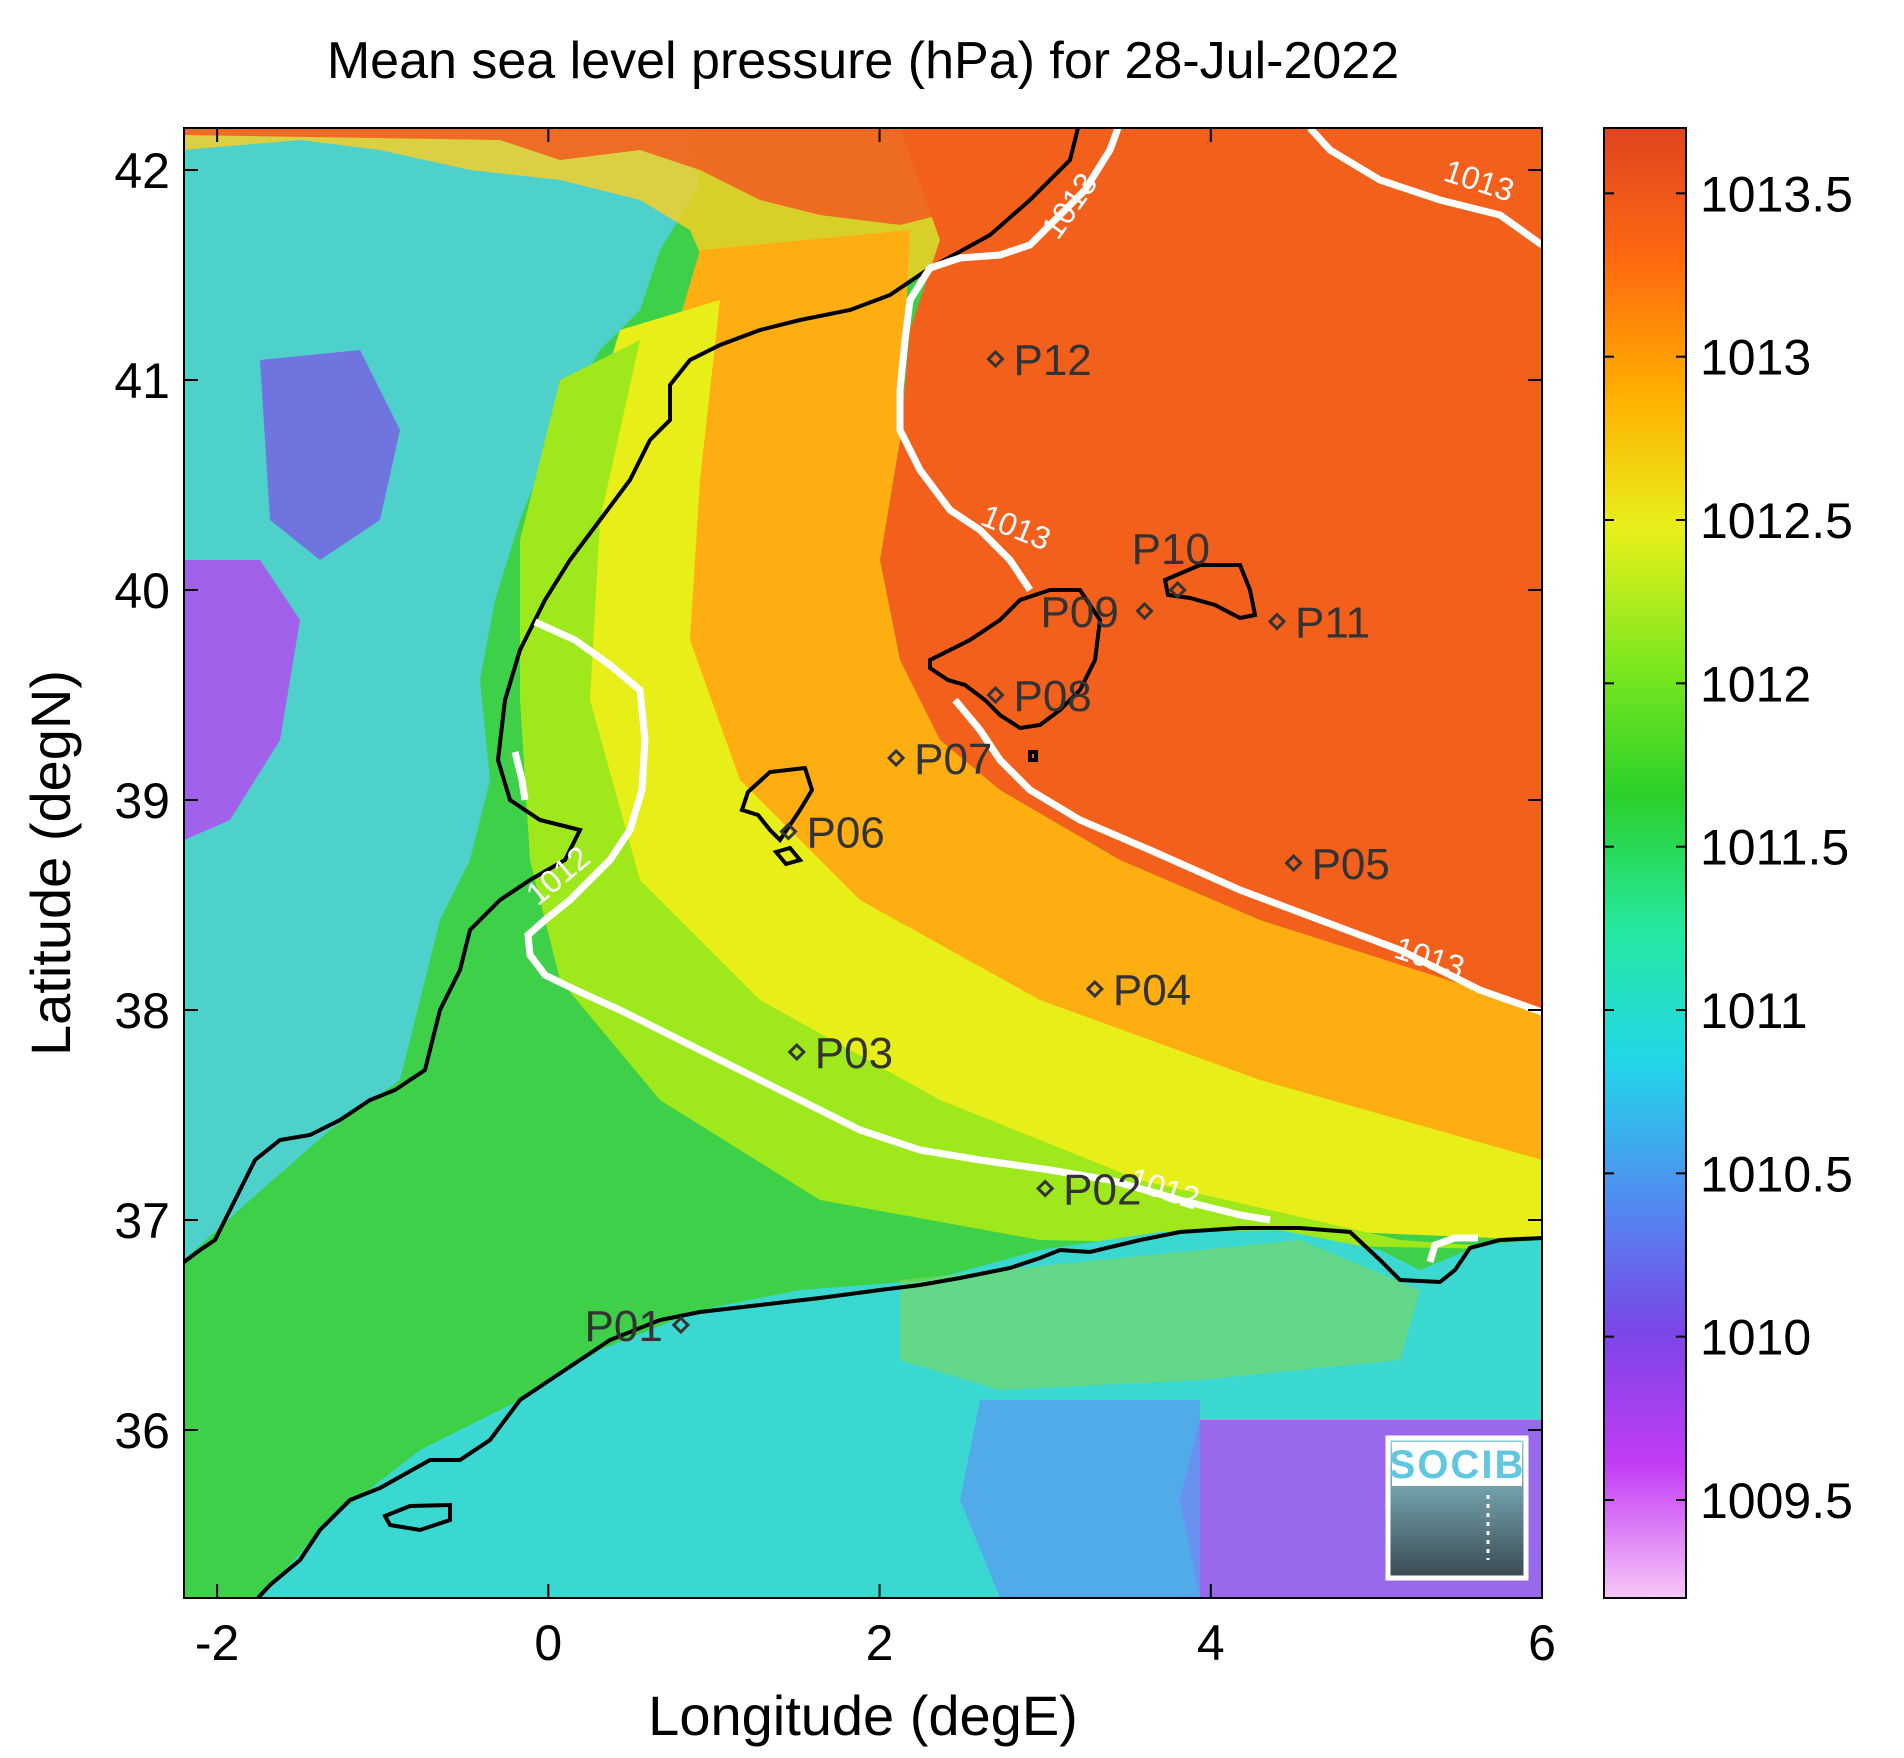 This screenshot has width=1904, height=1758. I want to click on station-p06: P06, so click(832, 833).